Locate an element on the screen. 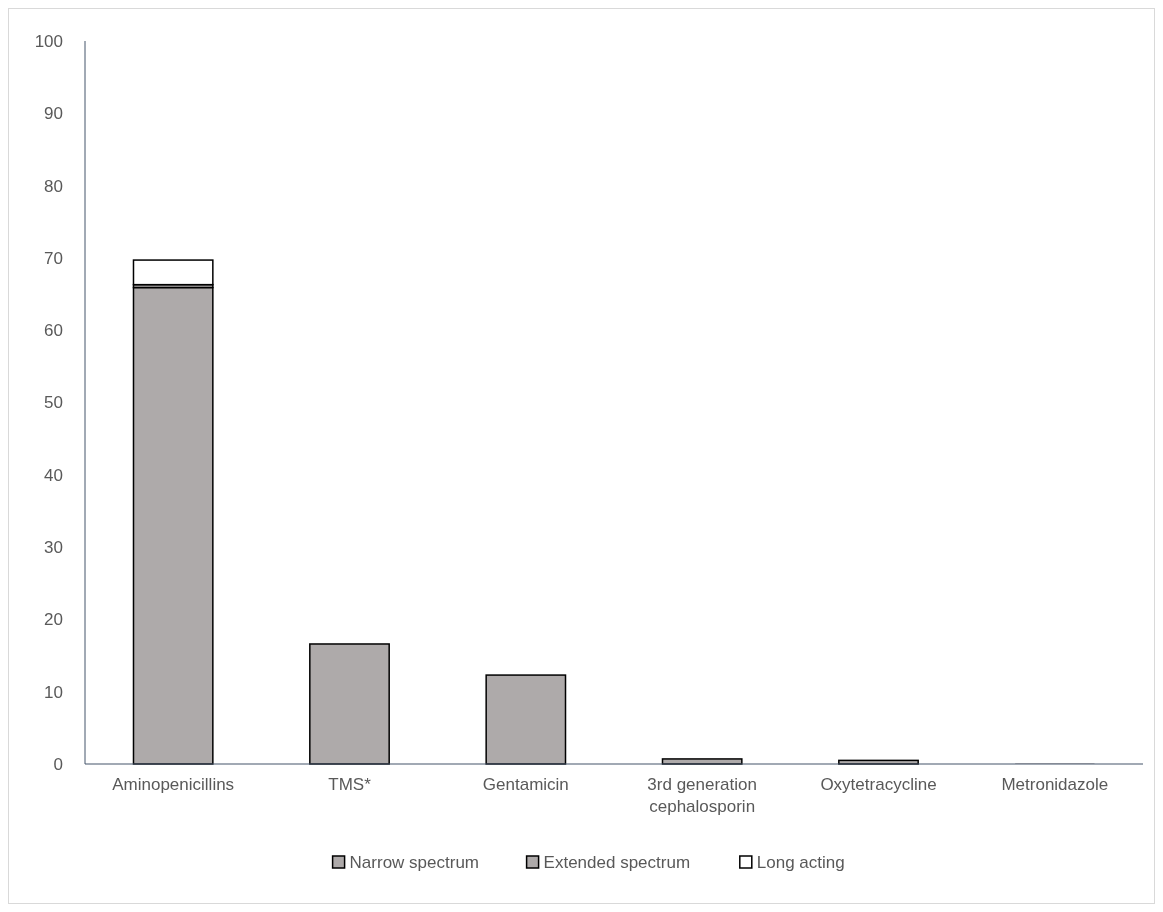 This screenshot has width=1163, height=912. legend-label: Long acting is located at coordinates (800, 862).